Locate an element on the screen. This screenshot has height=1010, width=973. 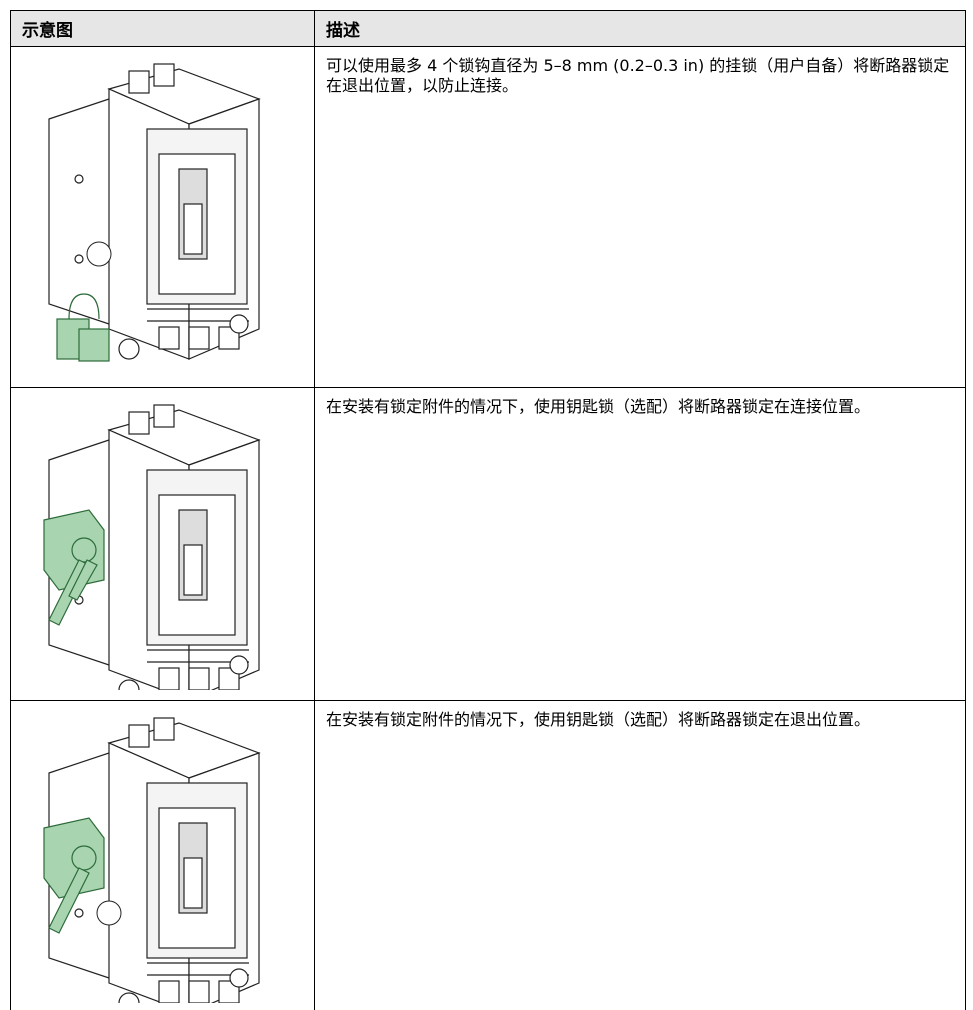
header-cell: 描述 is located at coordinates (640, 29).